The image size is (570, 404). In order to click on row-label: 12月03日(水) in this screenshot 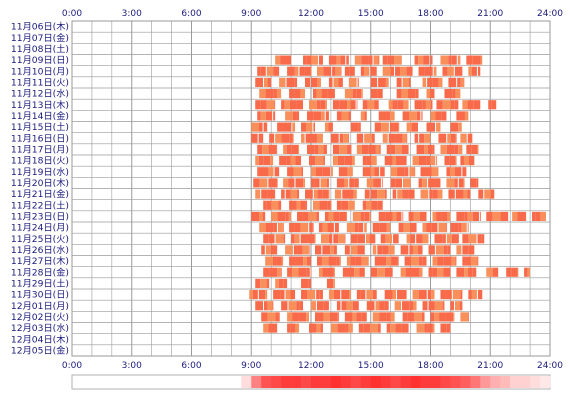, I will do `click(40, 328)`.